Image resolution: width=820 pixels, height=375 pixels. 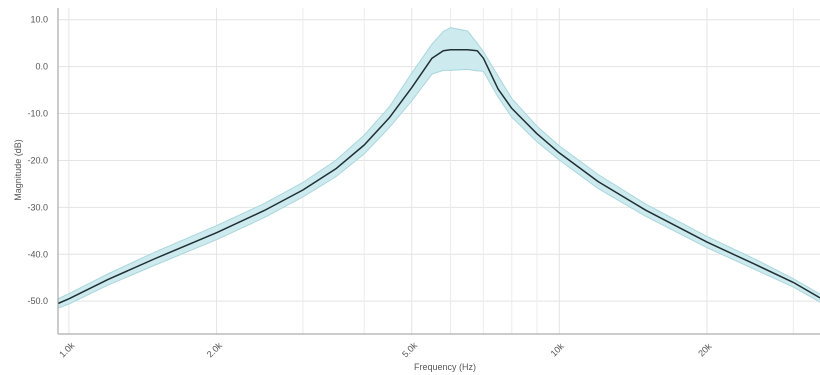 What do you see at coordinates (37, 207) in the screenshot?
I see `y-tick-label: -30.0` at bounding box center [37, 207].